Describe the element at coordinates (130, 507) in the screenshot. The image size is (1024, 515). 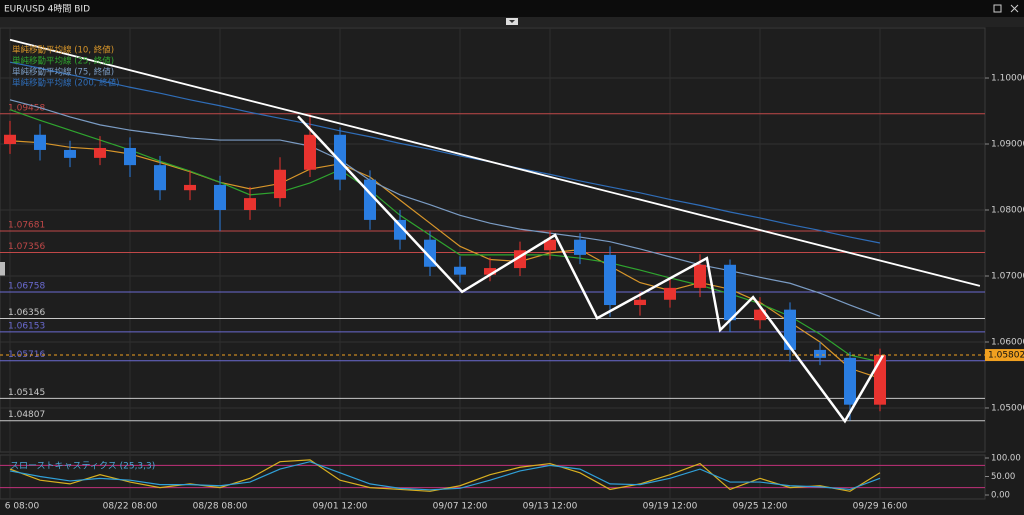
I see `x-tick-label: 08/22 08:00` at that location.